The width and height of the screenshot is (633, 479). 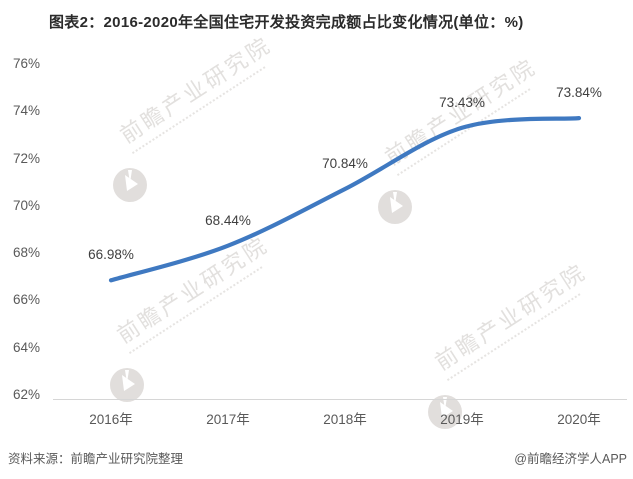 What do you see at coordinates (26, 253) in the screenshot?
I see `y-axis-tick-label: 68%` at bounding box center [26, 253].